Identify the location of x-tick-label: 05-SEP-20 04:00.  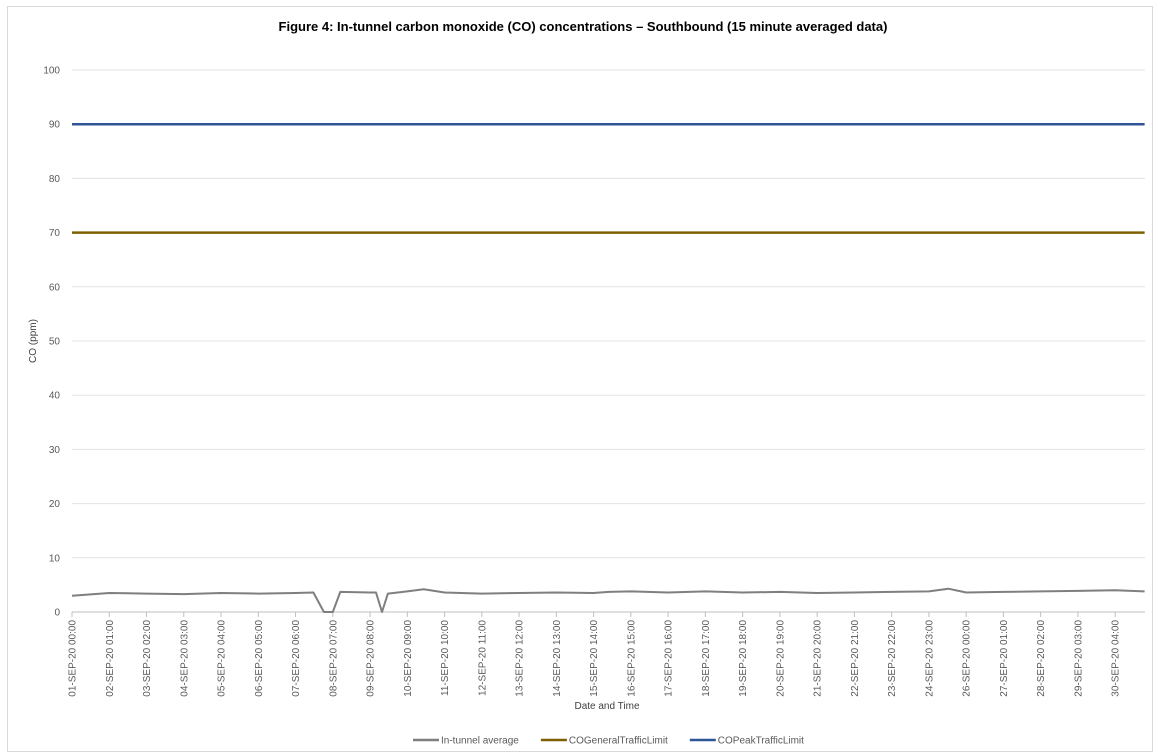
(222, 658).